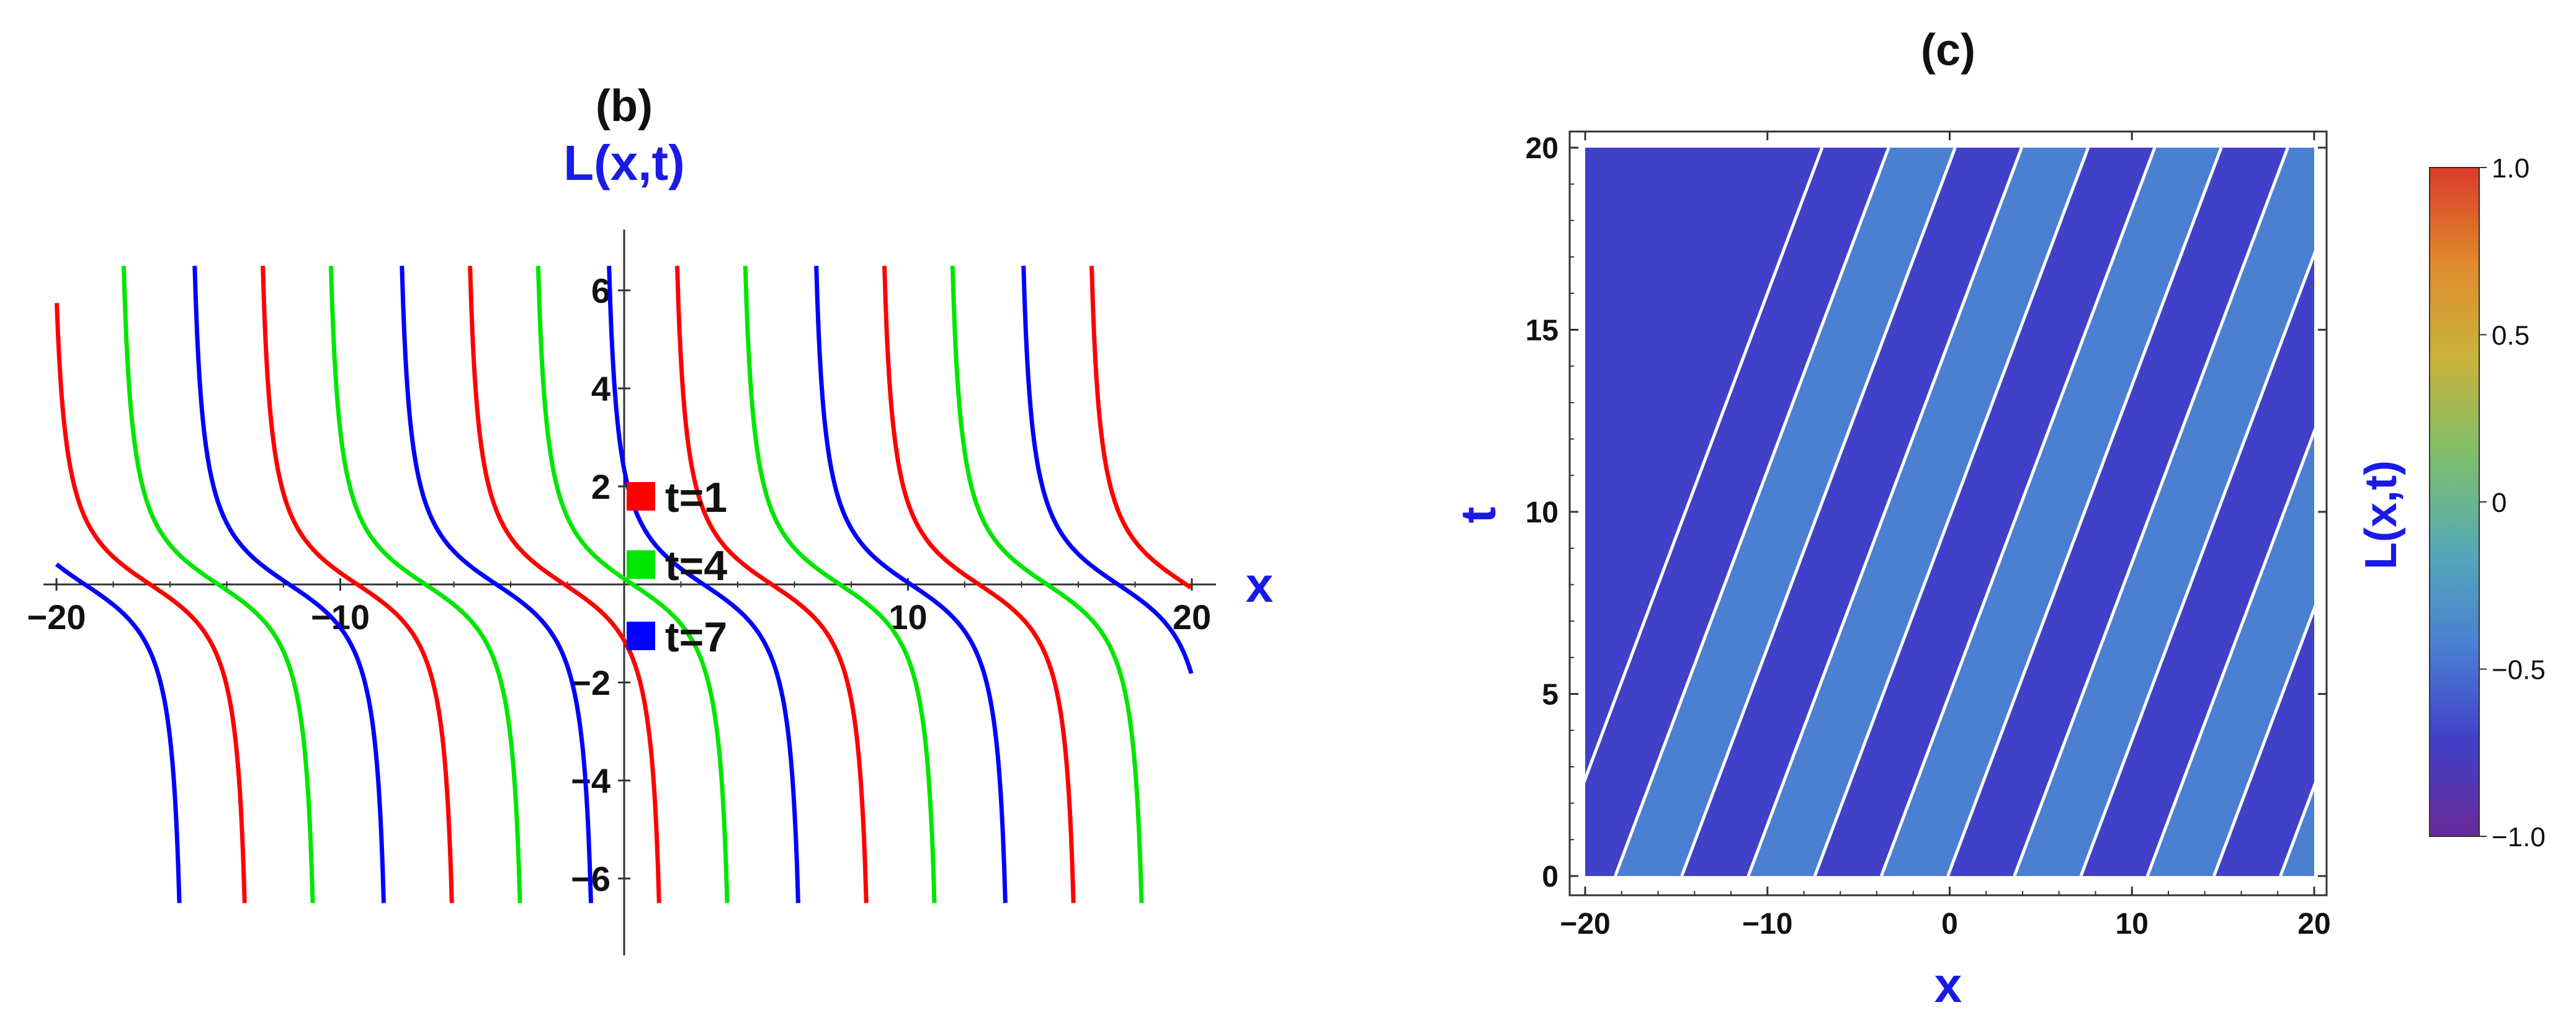  Describe the element at coordinates (2487, 502) in the screenshot. I see `chart-c-colorbar: 1.0 0.5 0 −0.5 −1.0` at that location.